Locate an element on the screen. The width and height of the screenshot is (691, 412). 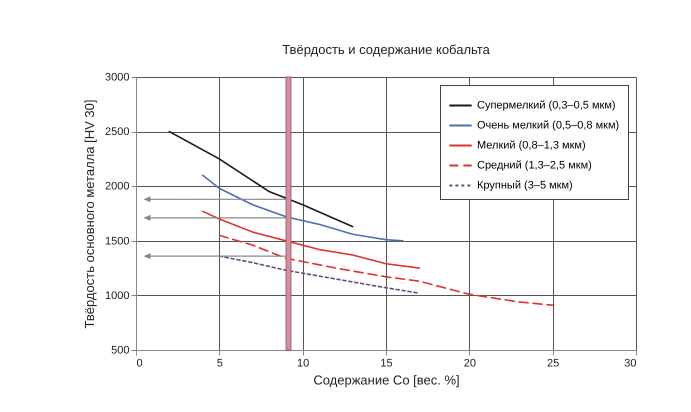
chart-title: Твёрдость и содержание кобальта is located at coordinates (386, 49).